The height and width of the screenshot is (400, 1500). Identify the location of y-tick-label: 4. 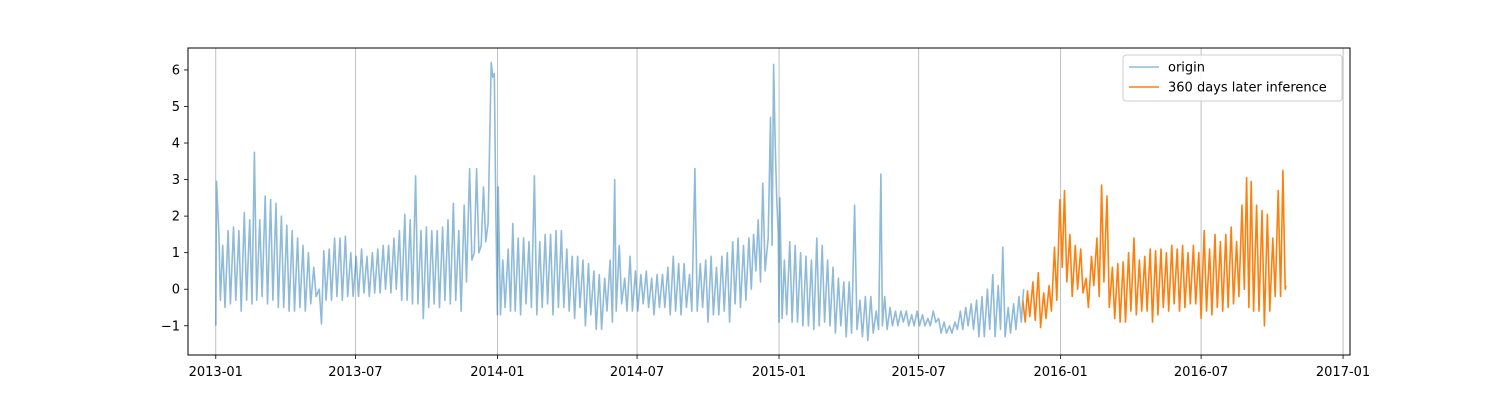
(176, 144).